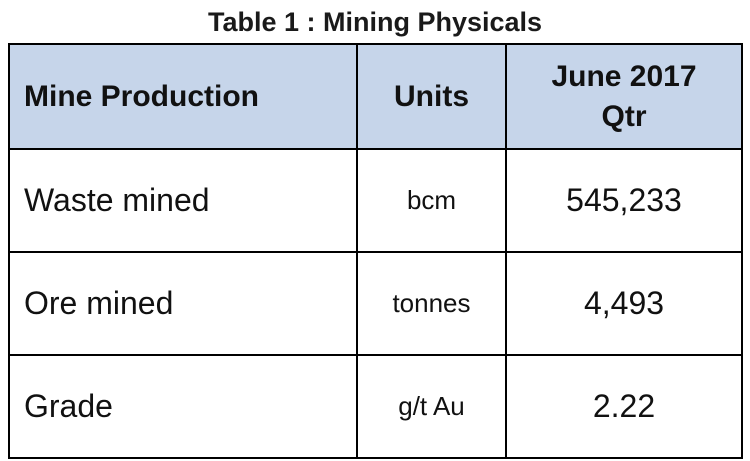 The image size is (750, 461). I want to click on row-label: Grade, so click(183, 406).